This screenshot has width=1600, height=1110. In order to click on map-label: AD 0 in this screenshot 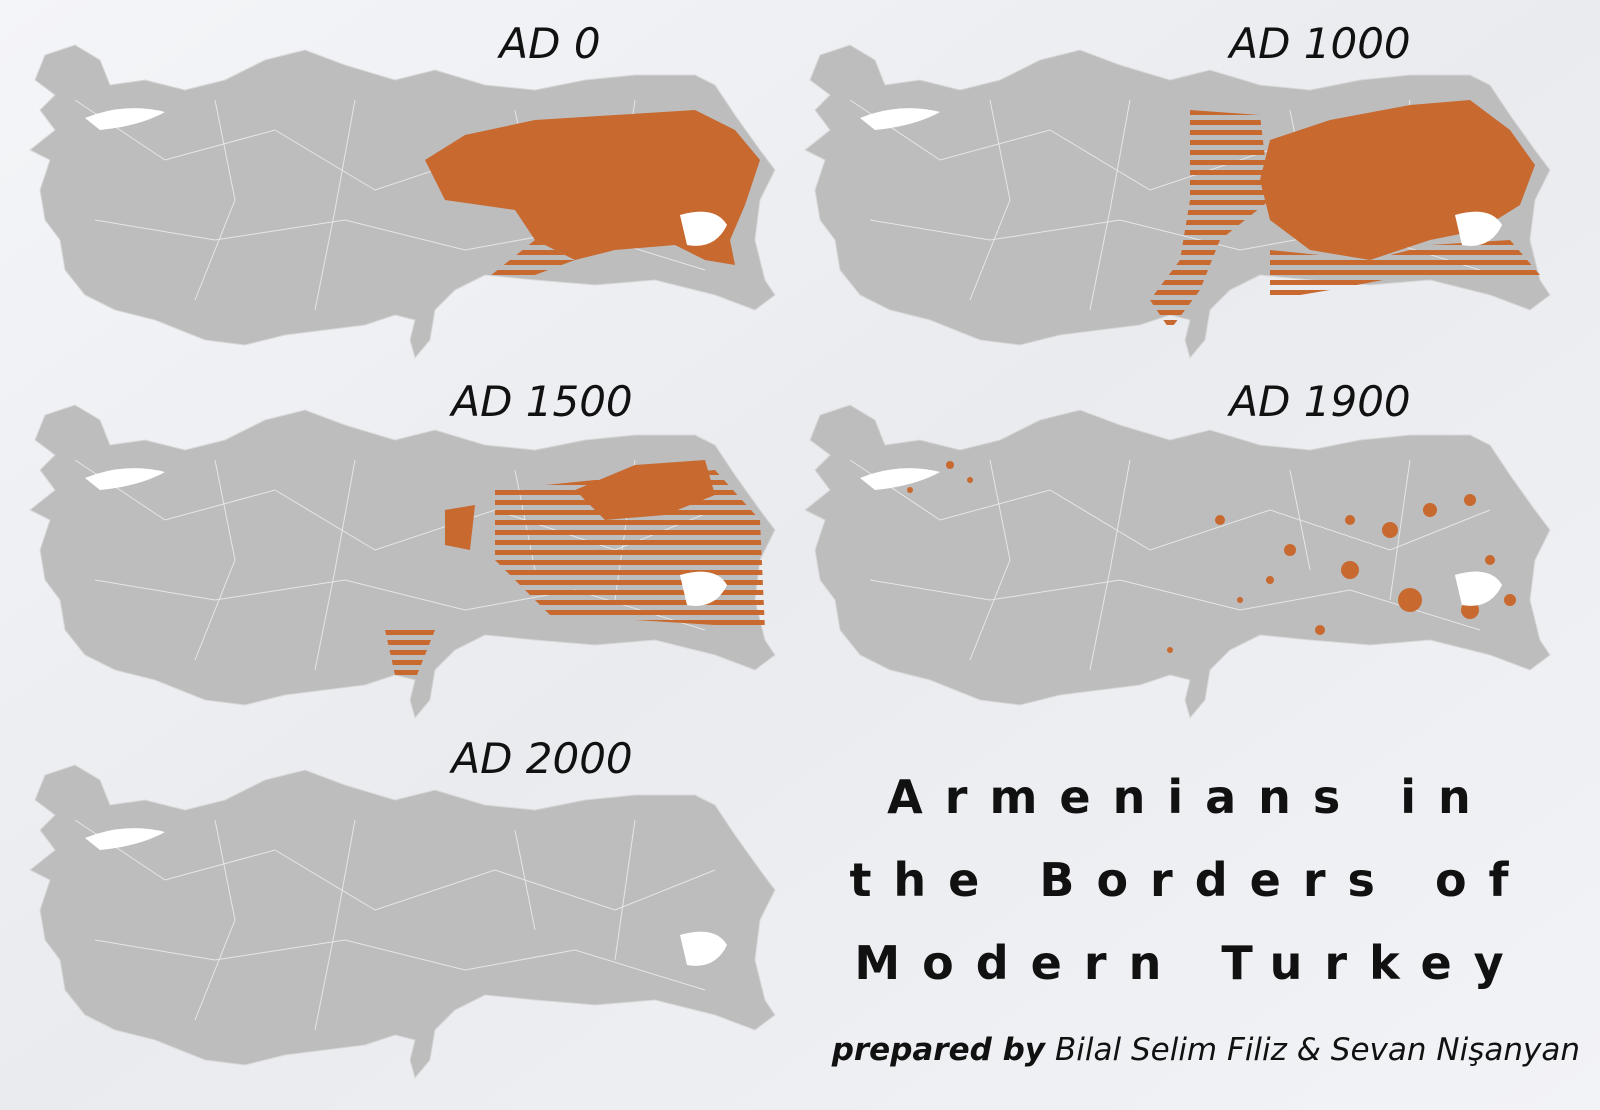, I will do `click(548, 43)`.